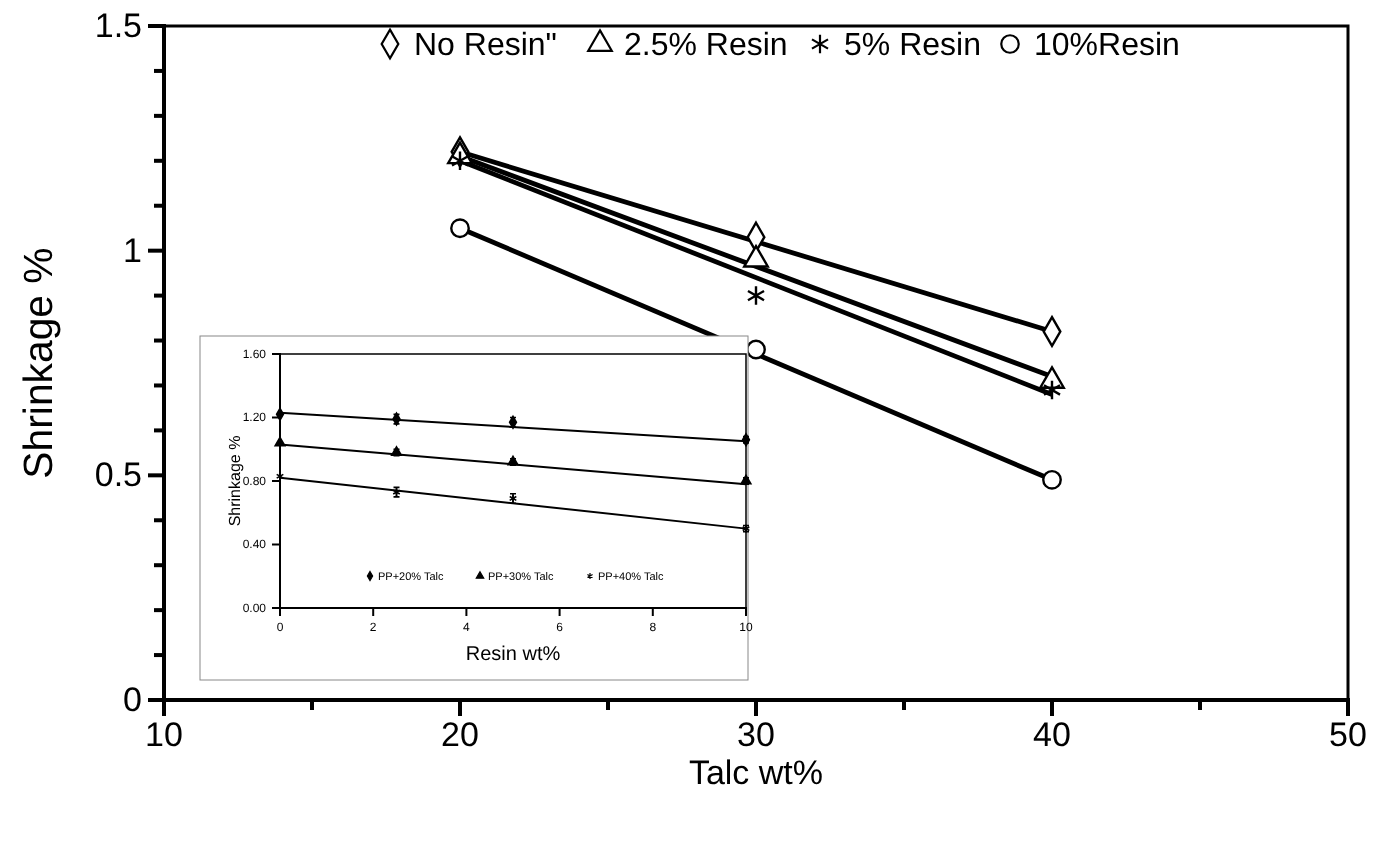 The width and height of the screenshot is (1384, 842). I want to click on x-tick-label: 30, so click(756, 735).